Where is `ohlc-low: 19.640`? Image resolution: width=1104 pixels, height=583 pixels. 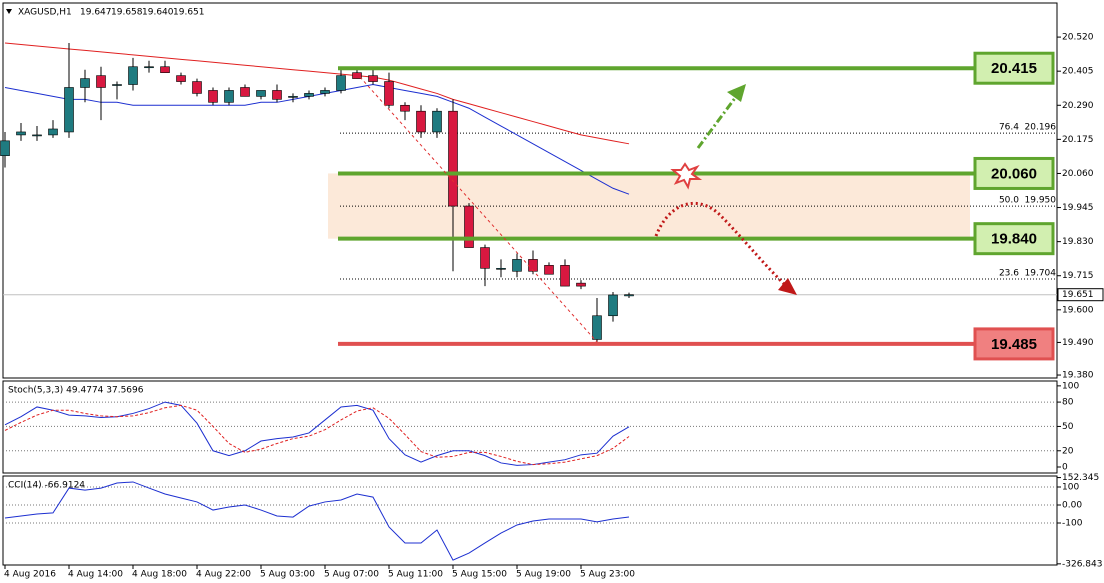 ohlc-low: 19.640 is located at coordinates (158, 13).